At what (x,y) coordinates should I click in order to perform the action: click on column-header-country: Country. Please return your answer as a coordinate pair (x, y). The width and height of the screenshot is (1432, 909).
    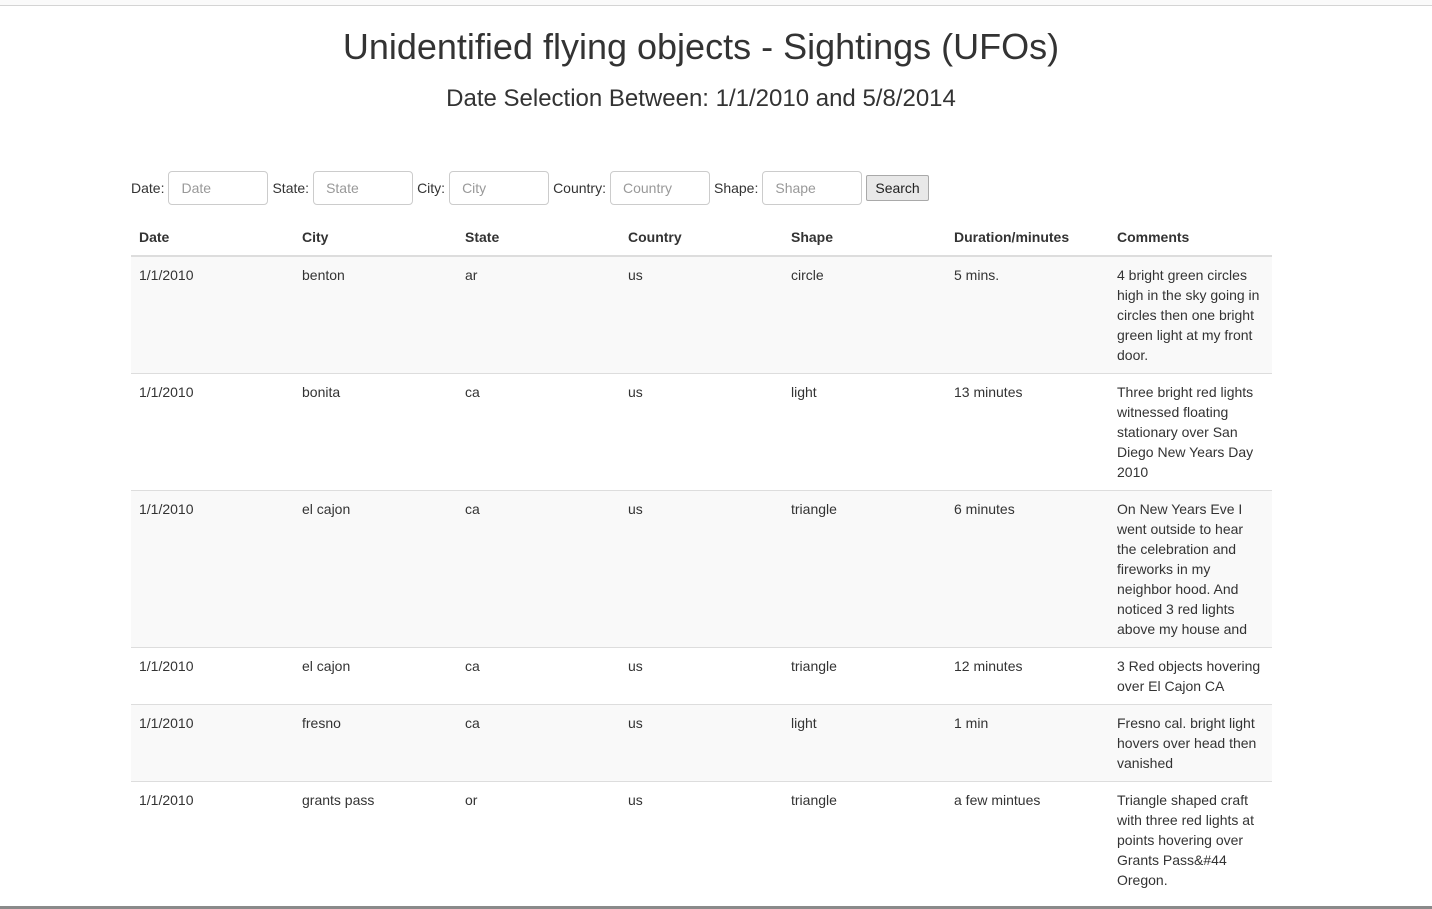
    Looking at the image, I should click on (701, 238).